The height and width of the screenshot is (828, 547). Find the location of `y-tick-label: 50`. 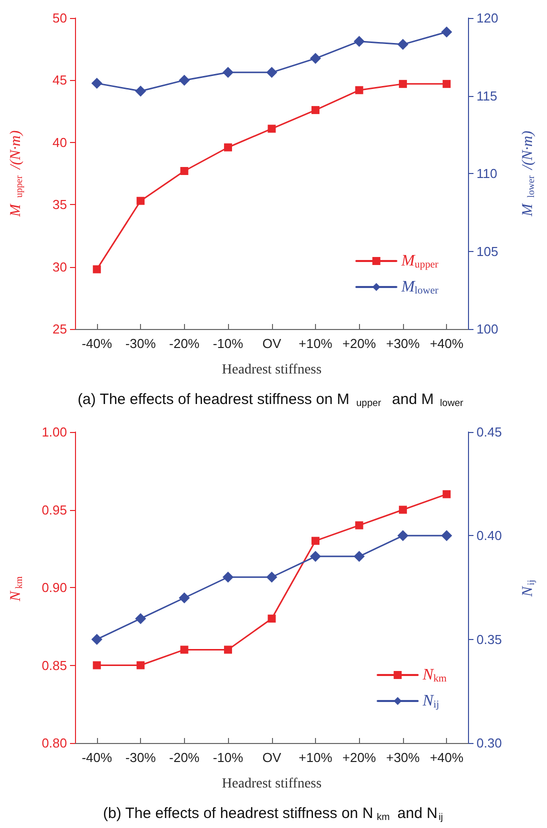

y-tick-label: 50 is located at coordinates (59, 18).